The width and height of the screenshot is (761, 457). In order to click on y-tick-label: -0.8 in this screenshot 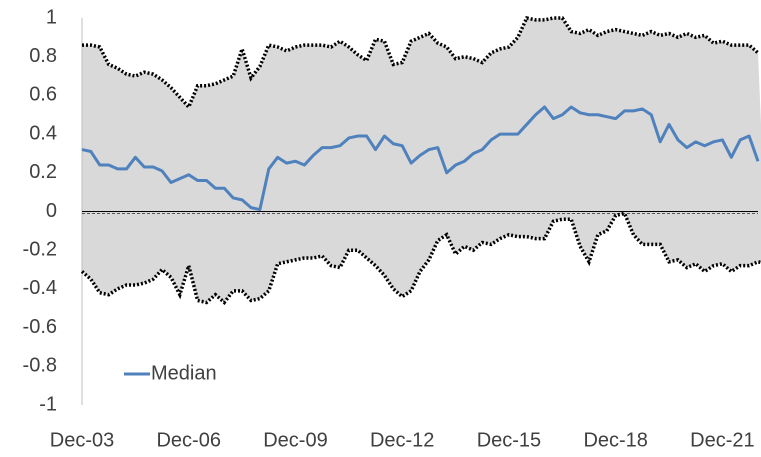, I will do `click(40, 366)`.